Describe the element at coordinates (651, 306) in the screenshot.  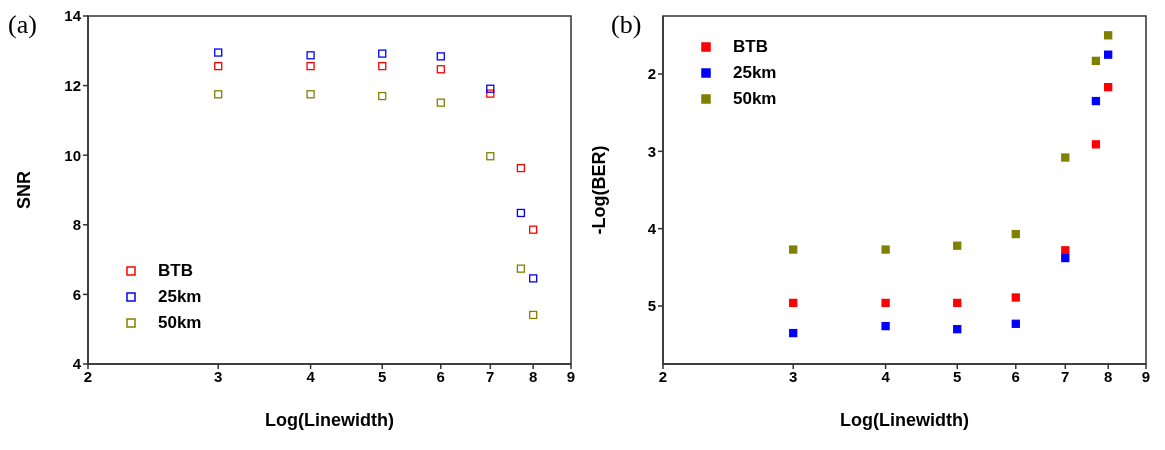
I see `y-tick-label: 5` at that location.